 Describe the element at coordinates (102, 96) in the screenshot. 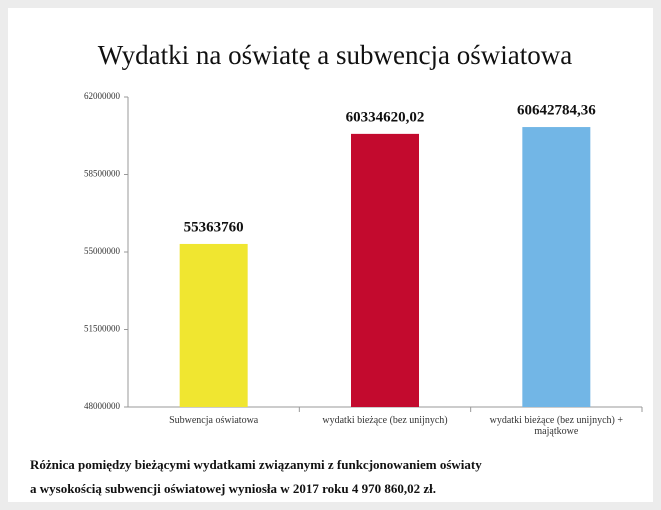

I see `y-tick-label: 62000000` at that location.